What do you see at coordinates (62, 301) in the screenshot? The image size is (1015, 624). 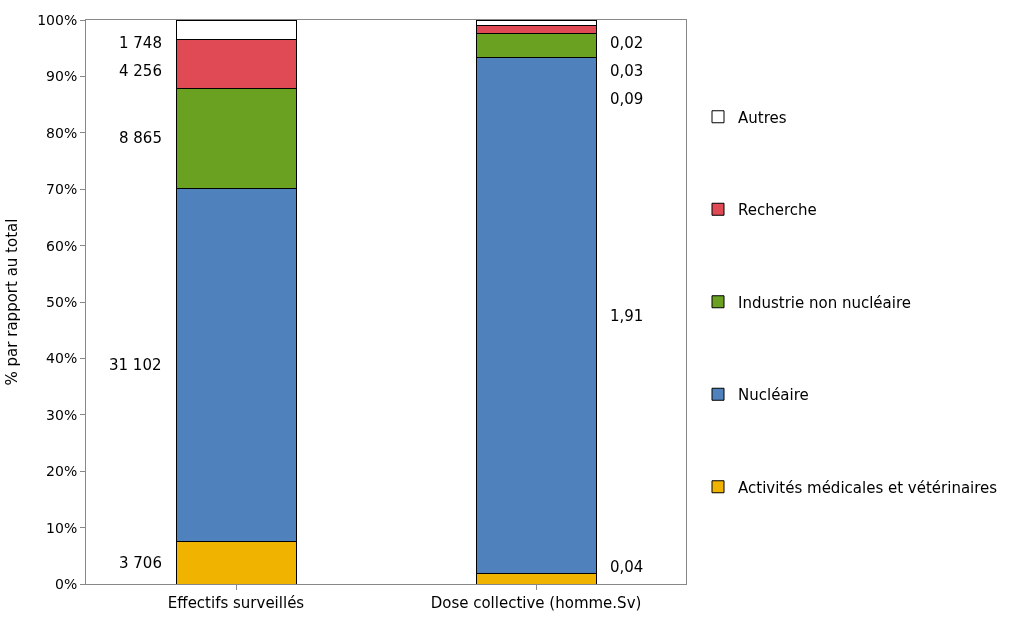 I see `y-tick-label: 50%` at bounding box center [62, 301].